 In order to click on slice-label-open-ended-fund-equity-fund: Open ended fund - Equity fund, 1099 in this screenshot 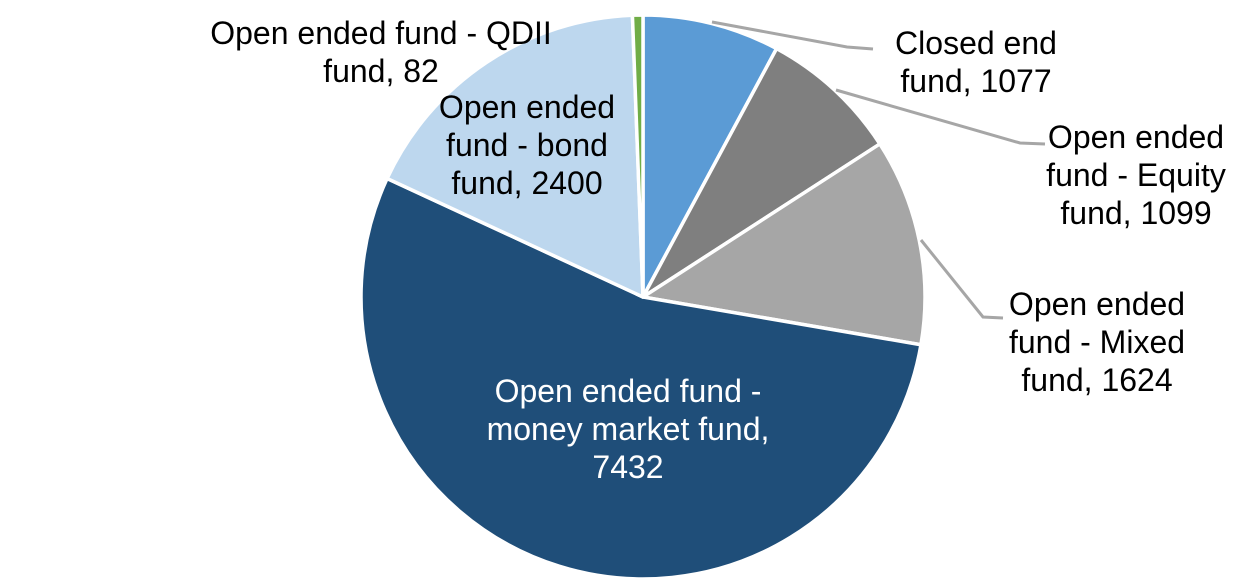, I will do `click(1136, 175)`.